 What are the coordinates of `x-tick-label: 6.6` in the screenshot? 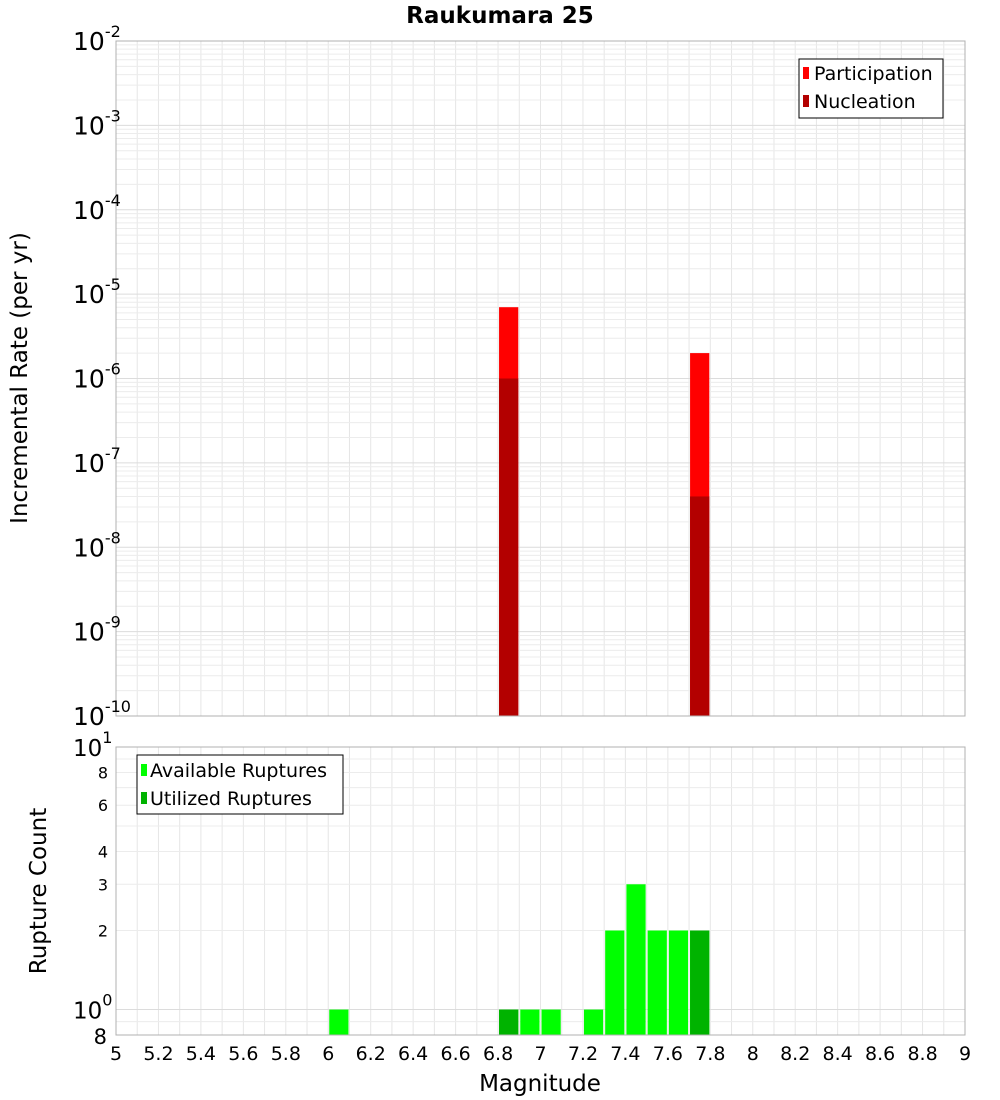 It's located at (455, 1054).